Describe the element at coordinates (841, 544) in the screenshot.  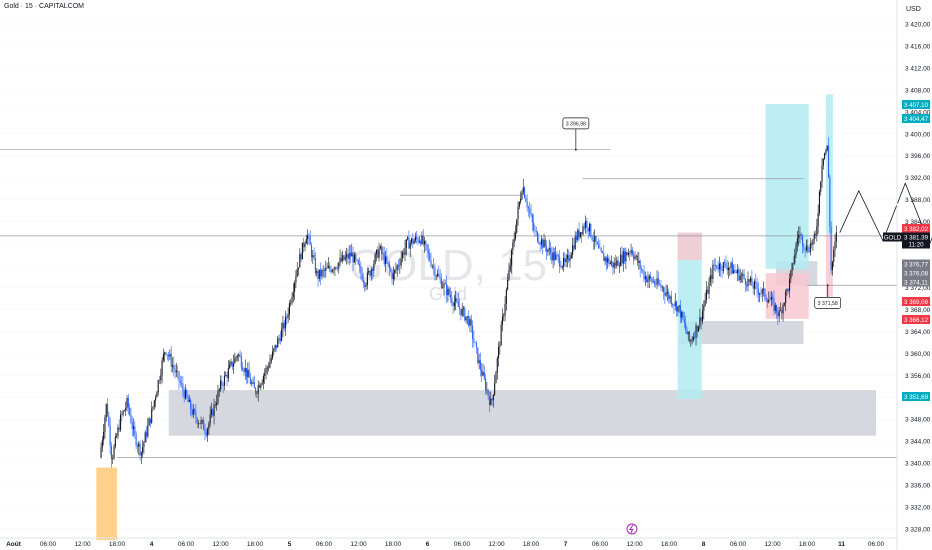
I see `x-tick-label: 11` at that location.